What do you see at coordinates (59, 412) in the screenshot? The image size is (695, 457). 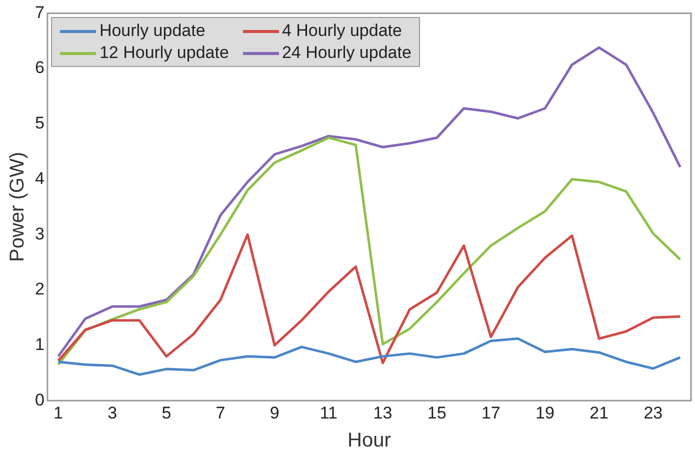 I see `x-tick-label: 1` at bounding box center [59, 412].